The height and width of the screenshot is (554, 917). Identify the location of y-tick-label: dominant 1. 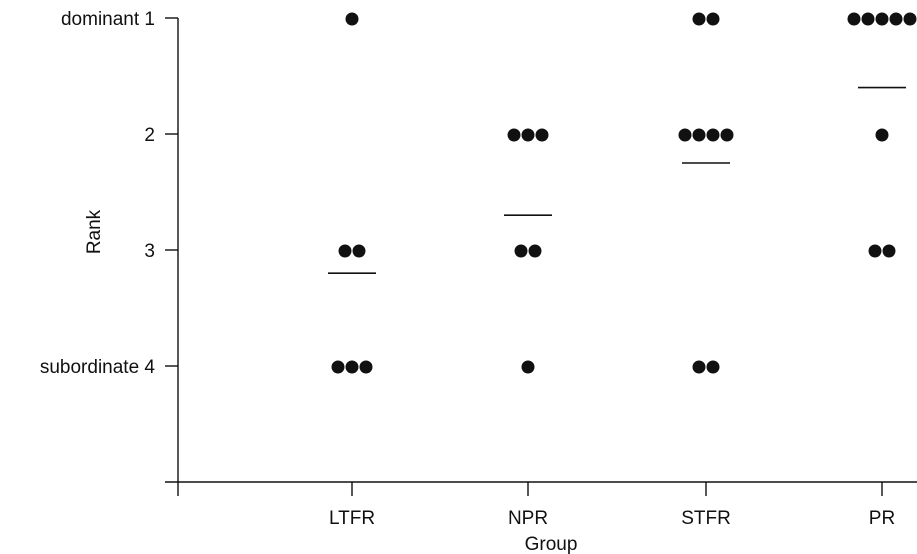
(108, 19).